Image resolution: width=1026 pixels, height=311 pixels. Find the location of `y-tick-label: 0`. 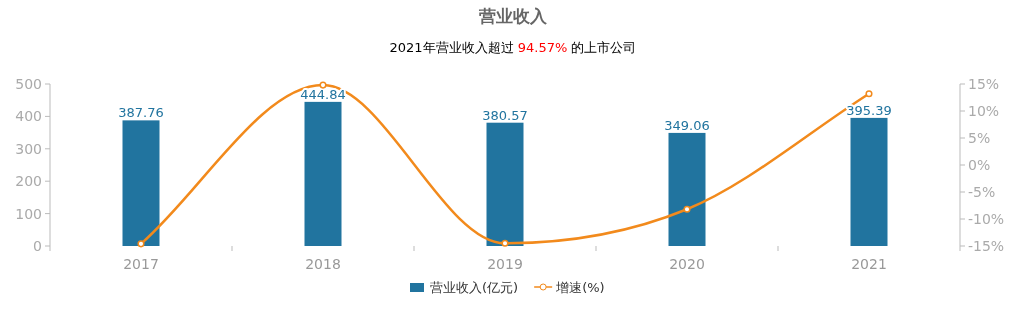

y-tick-label: 0 is located at coordinates (37, 246).